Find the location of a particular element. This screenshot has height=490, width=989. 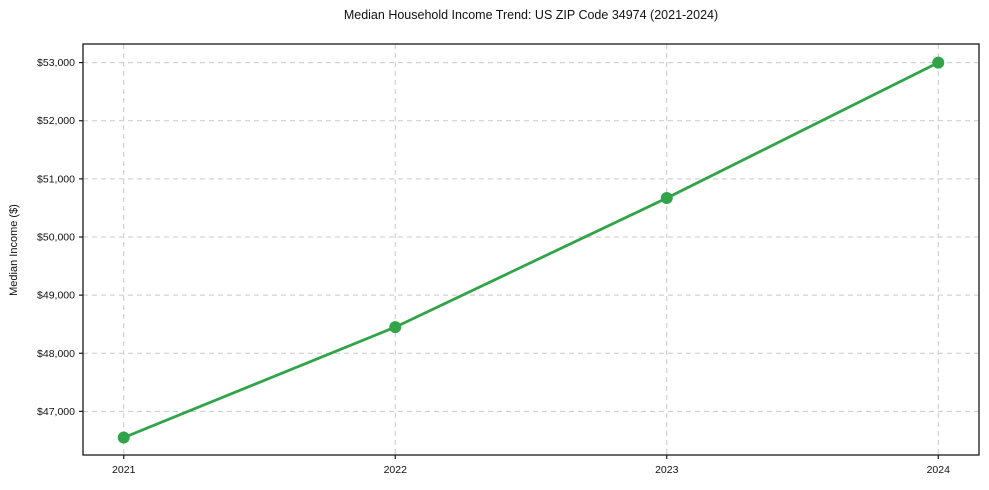

y-tick-label: $48,000 is located at coordinates (56, 354).